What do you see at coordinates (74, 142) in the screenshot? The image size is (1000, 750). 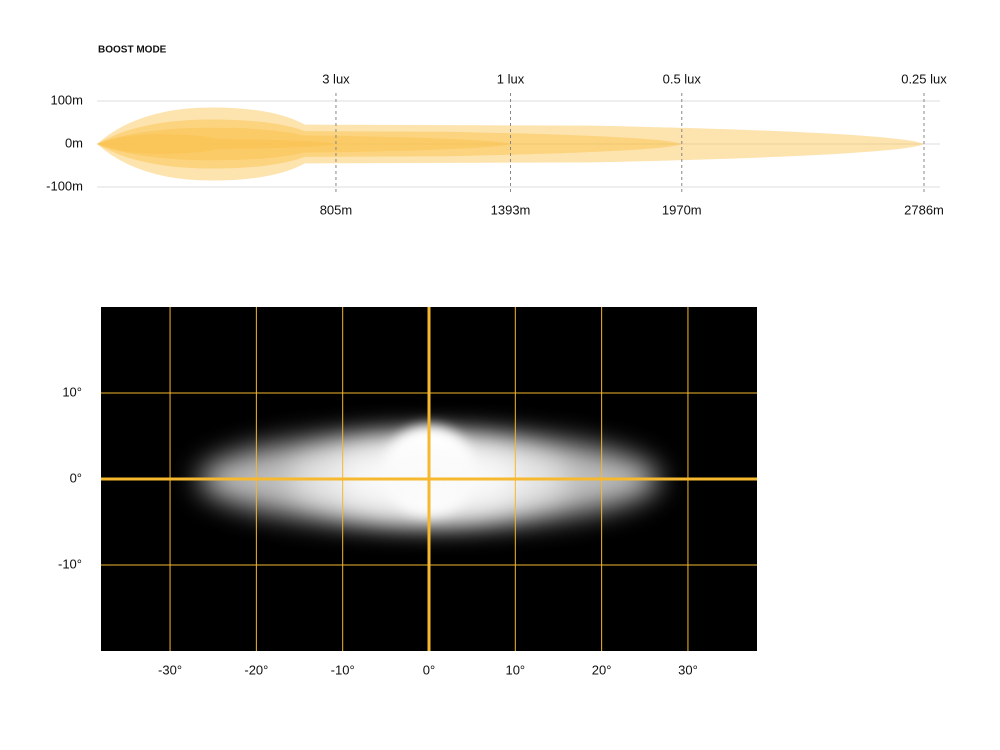 I see `y-tick-label: 0m` at bounding box center [74, 142].